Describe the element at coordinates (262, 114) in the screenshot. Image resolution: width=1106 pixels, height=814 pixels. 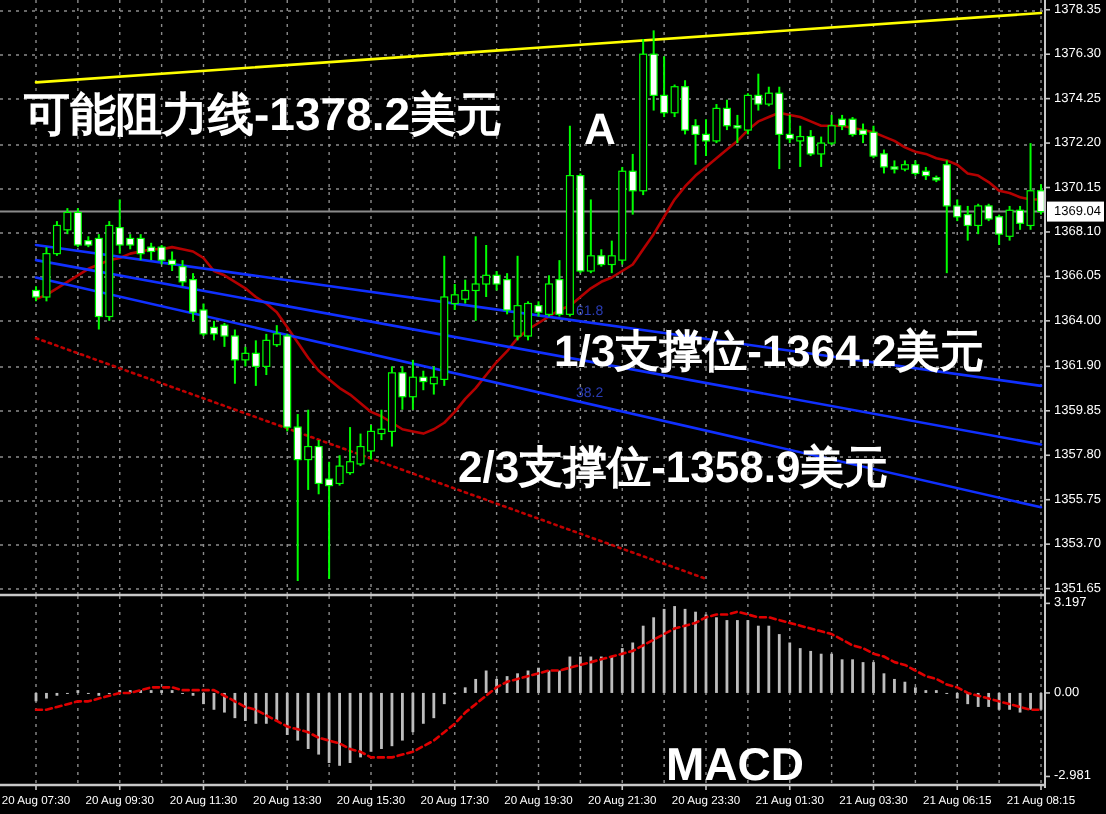
I see `annotation: 可能阻力线-1378.2美元` at that location.